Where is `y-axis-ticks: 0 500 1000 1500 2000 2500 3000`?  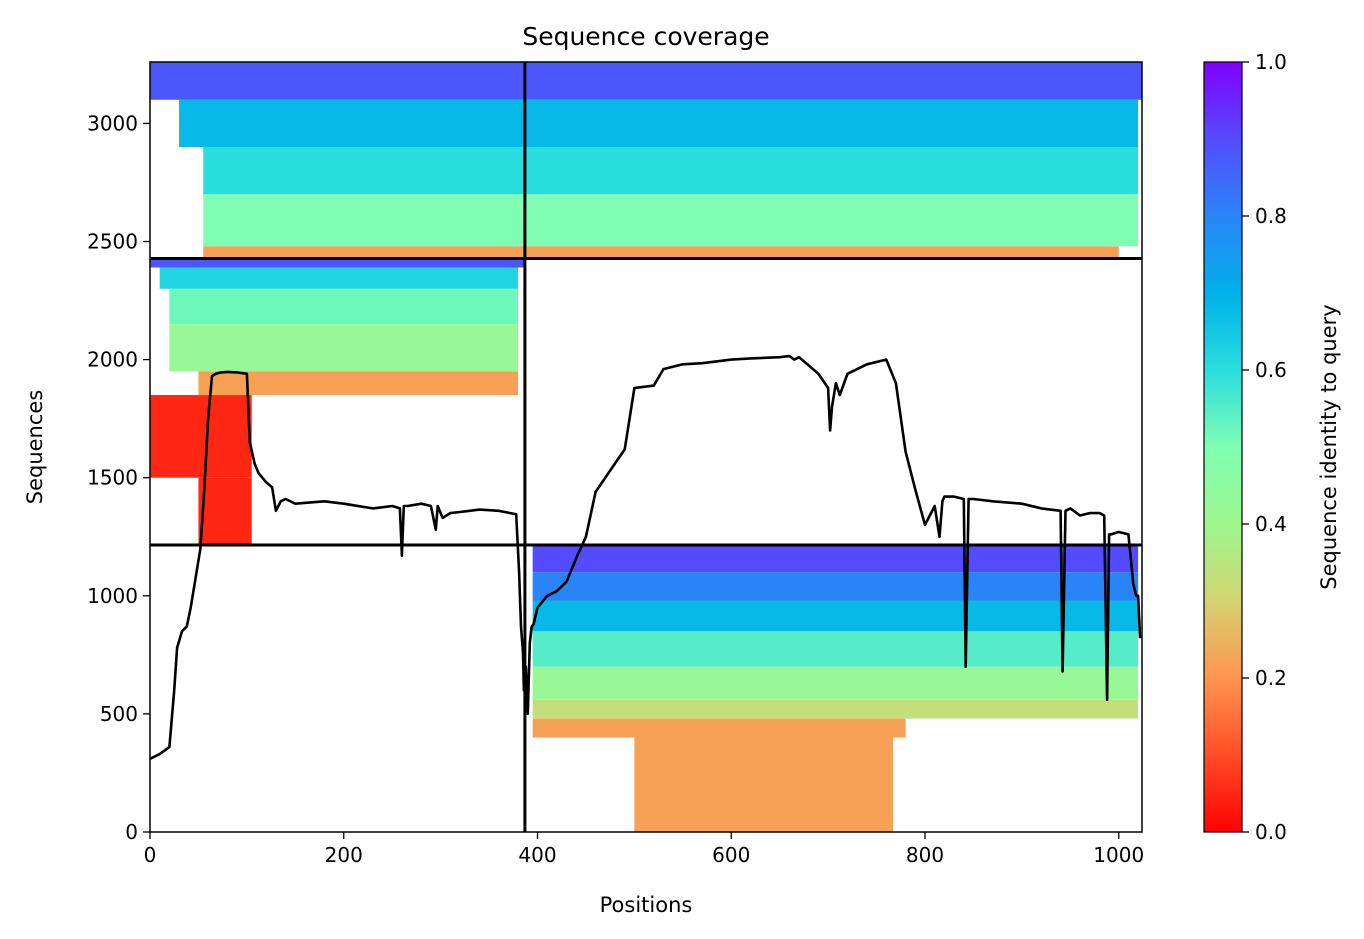 y-axis-ticks: 0 500 1000 1500 2000 2500 3000 is located at coordinates (118, 477).